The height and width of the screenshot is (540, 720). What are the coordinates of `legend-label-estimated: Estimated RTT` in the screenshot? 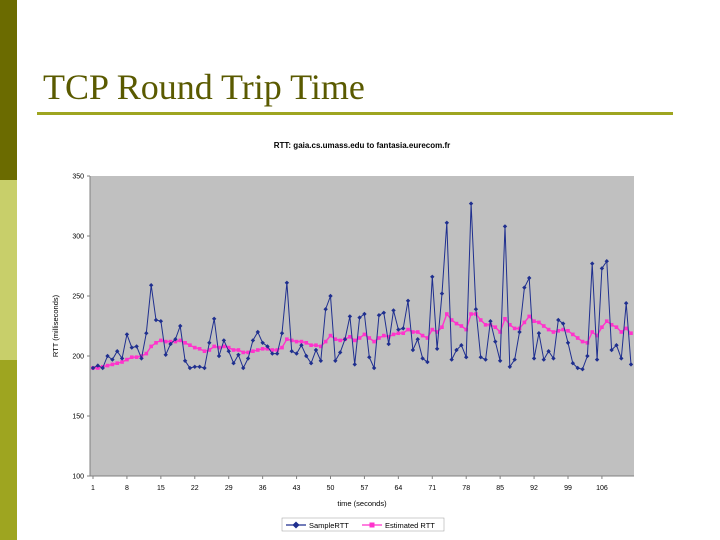 It's located at (410, 525).